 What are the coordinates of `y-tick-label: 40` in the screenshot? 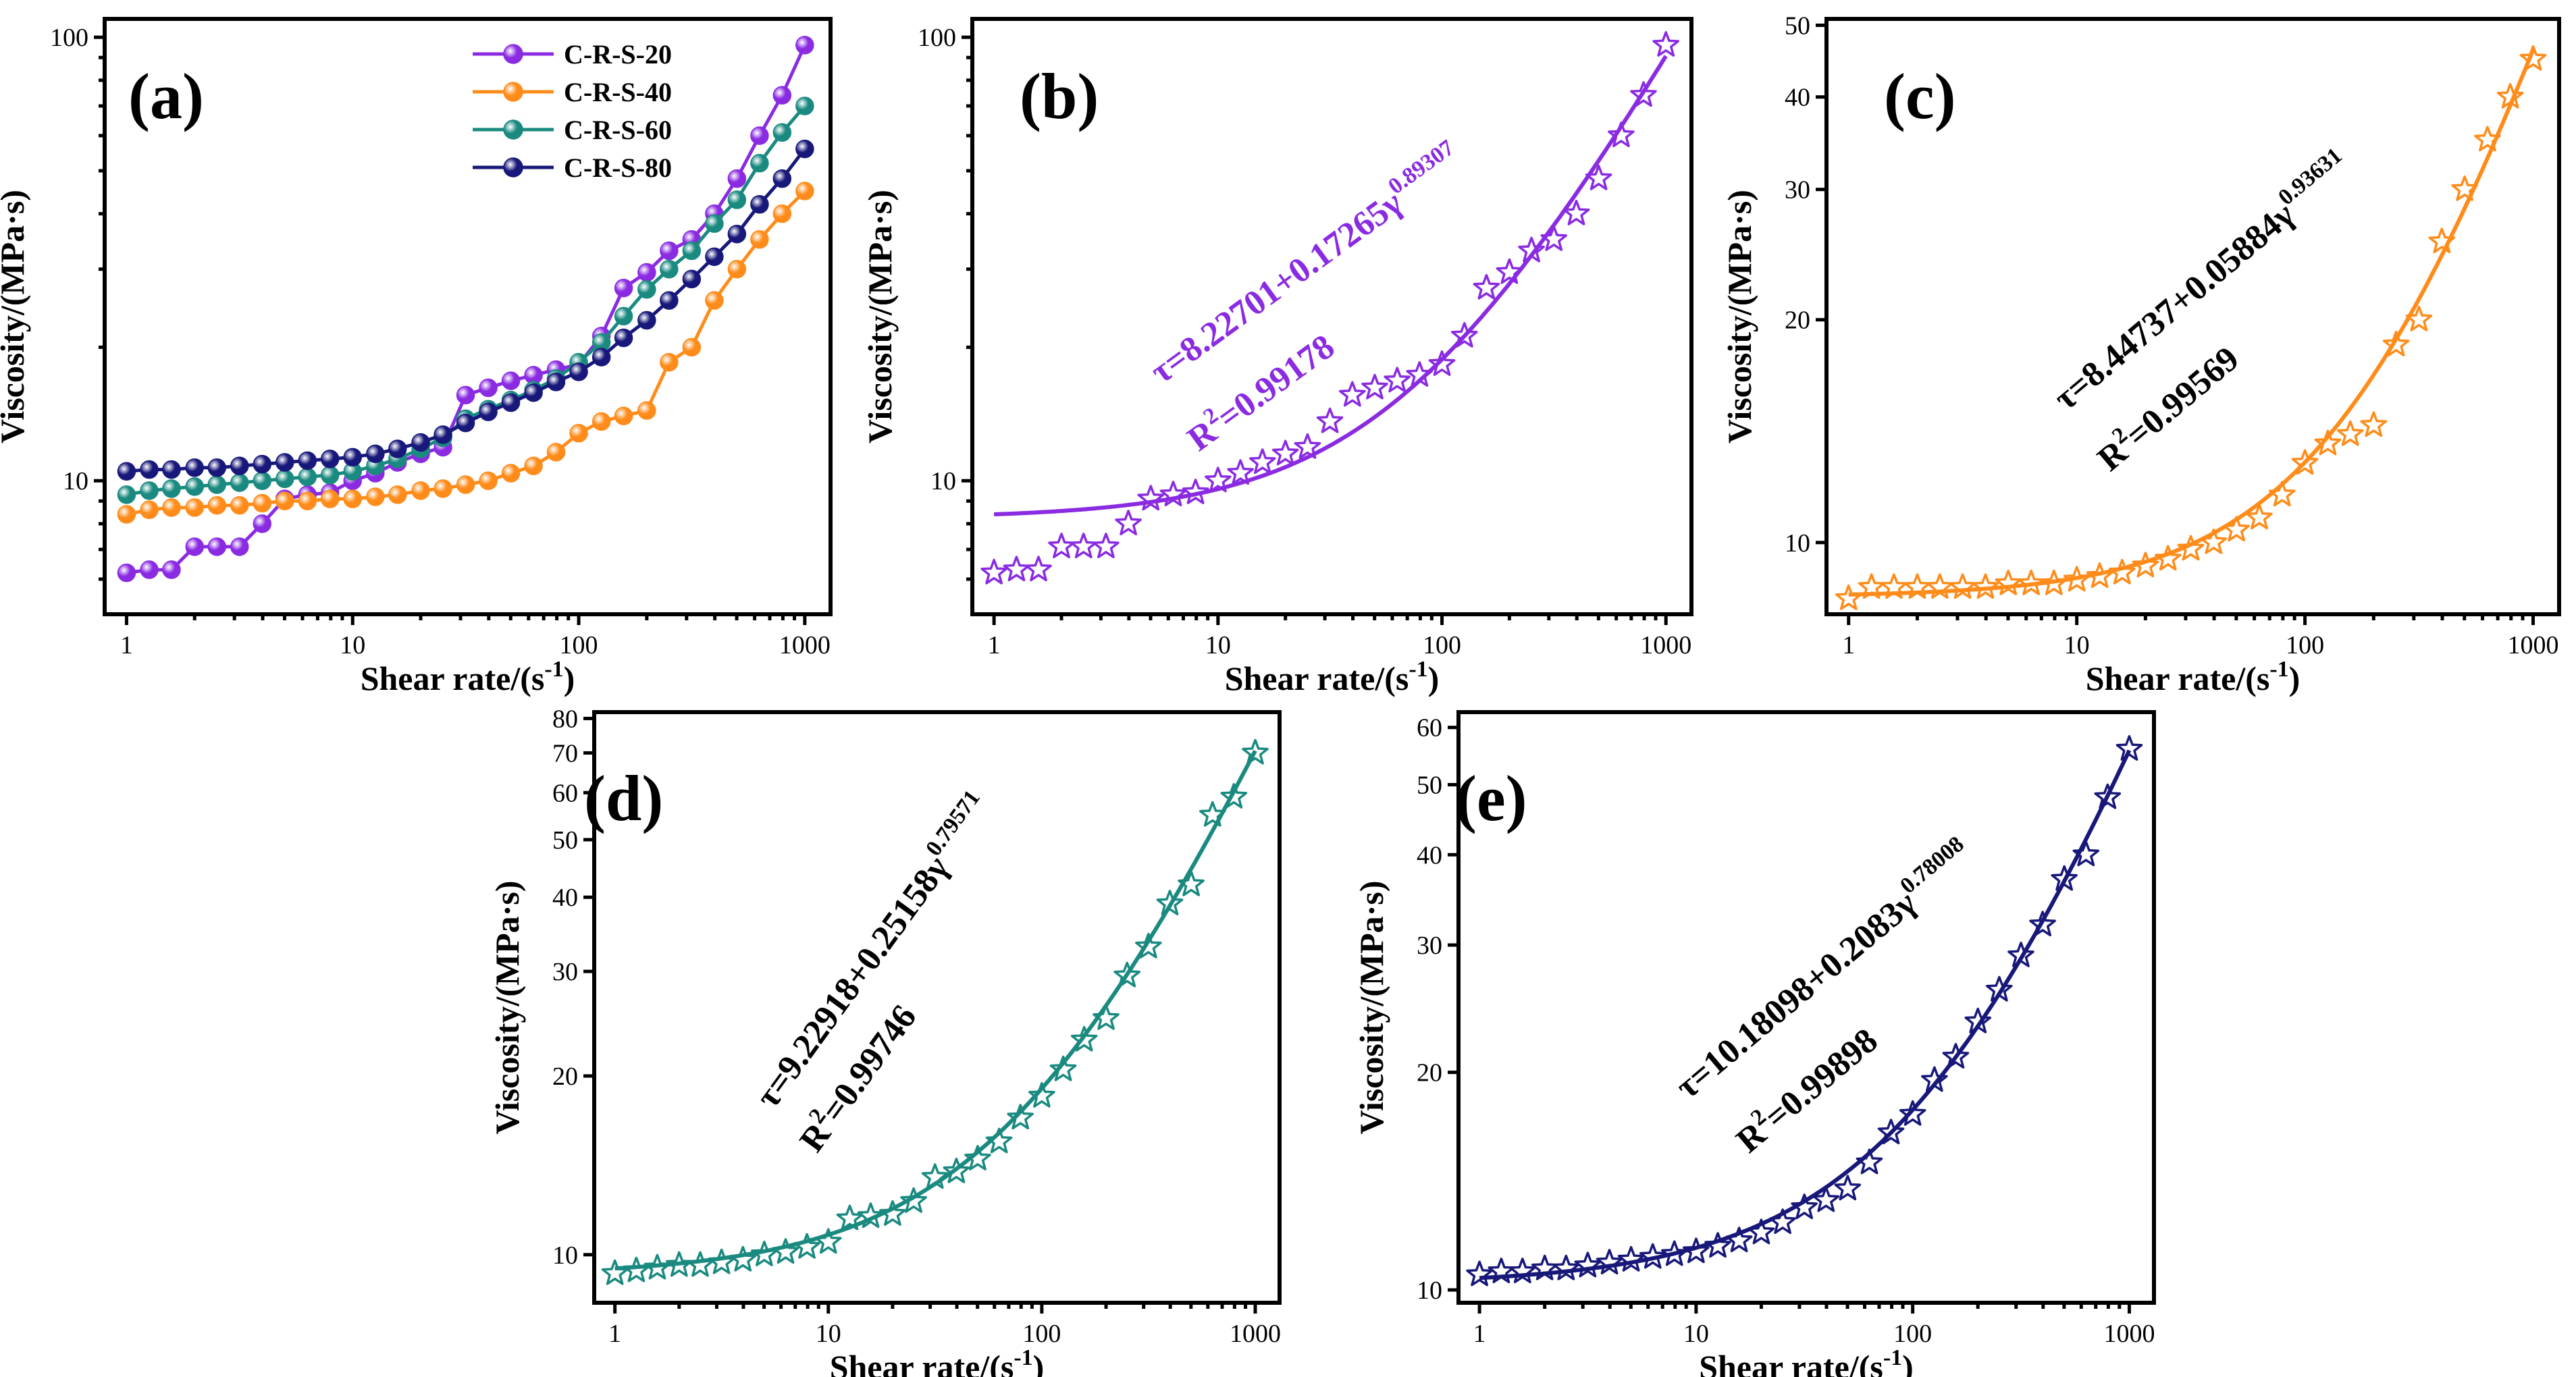 It's located at (1429, 855).